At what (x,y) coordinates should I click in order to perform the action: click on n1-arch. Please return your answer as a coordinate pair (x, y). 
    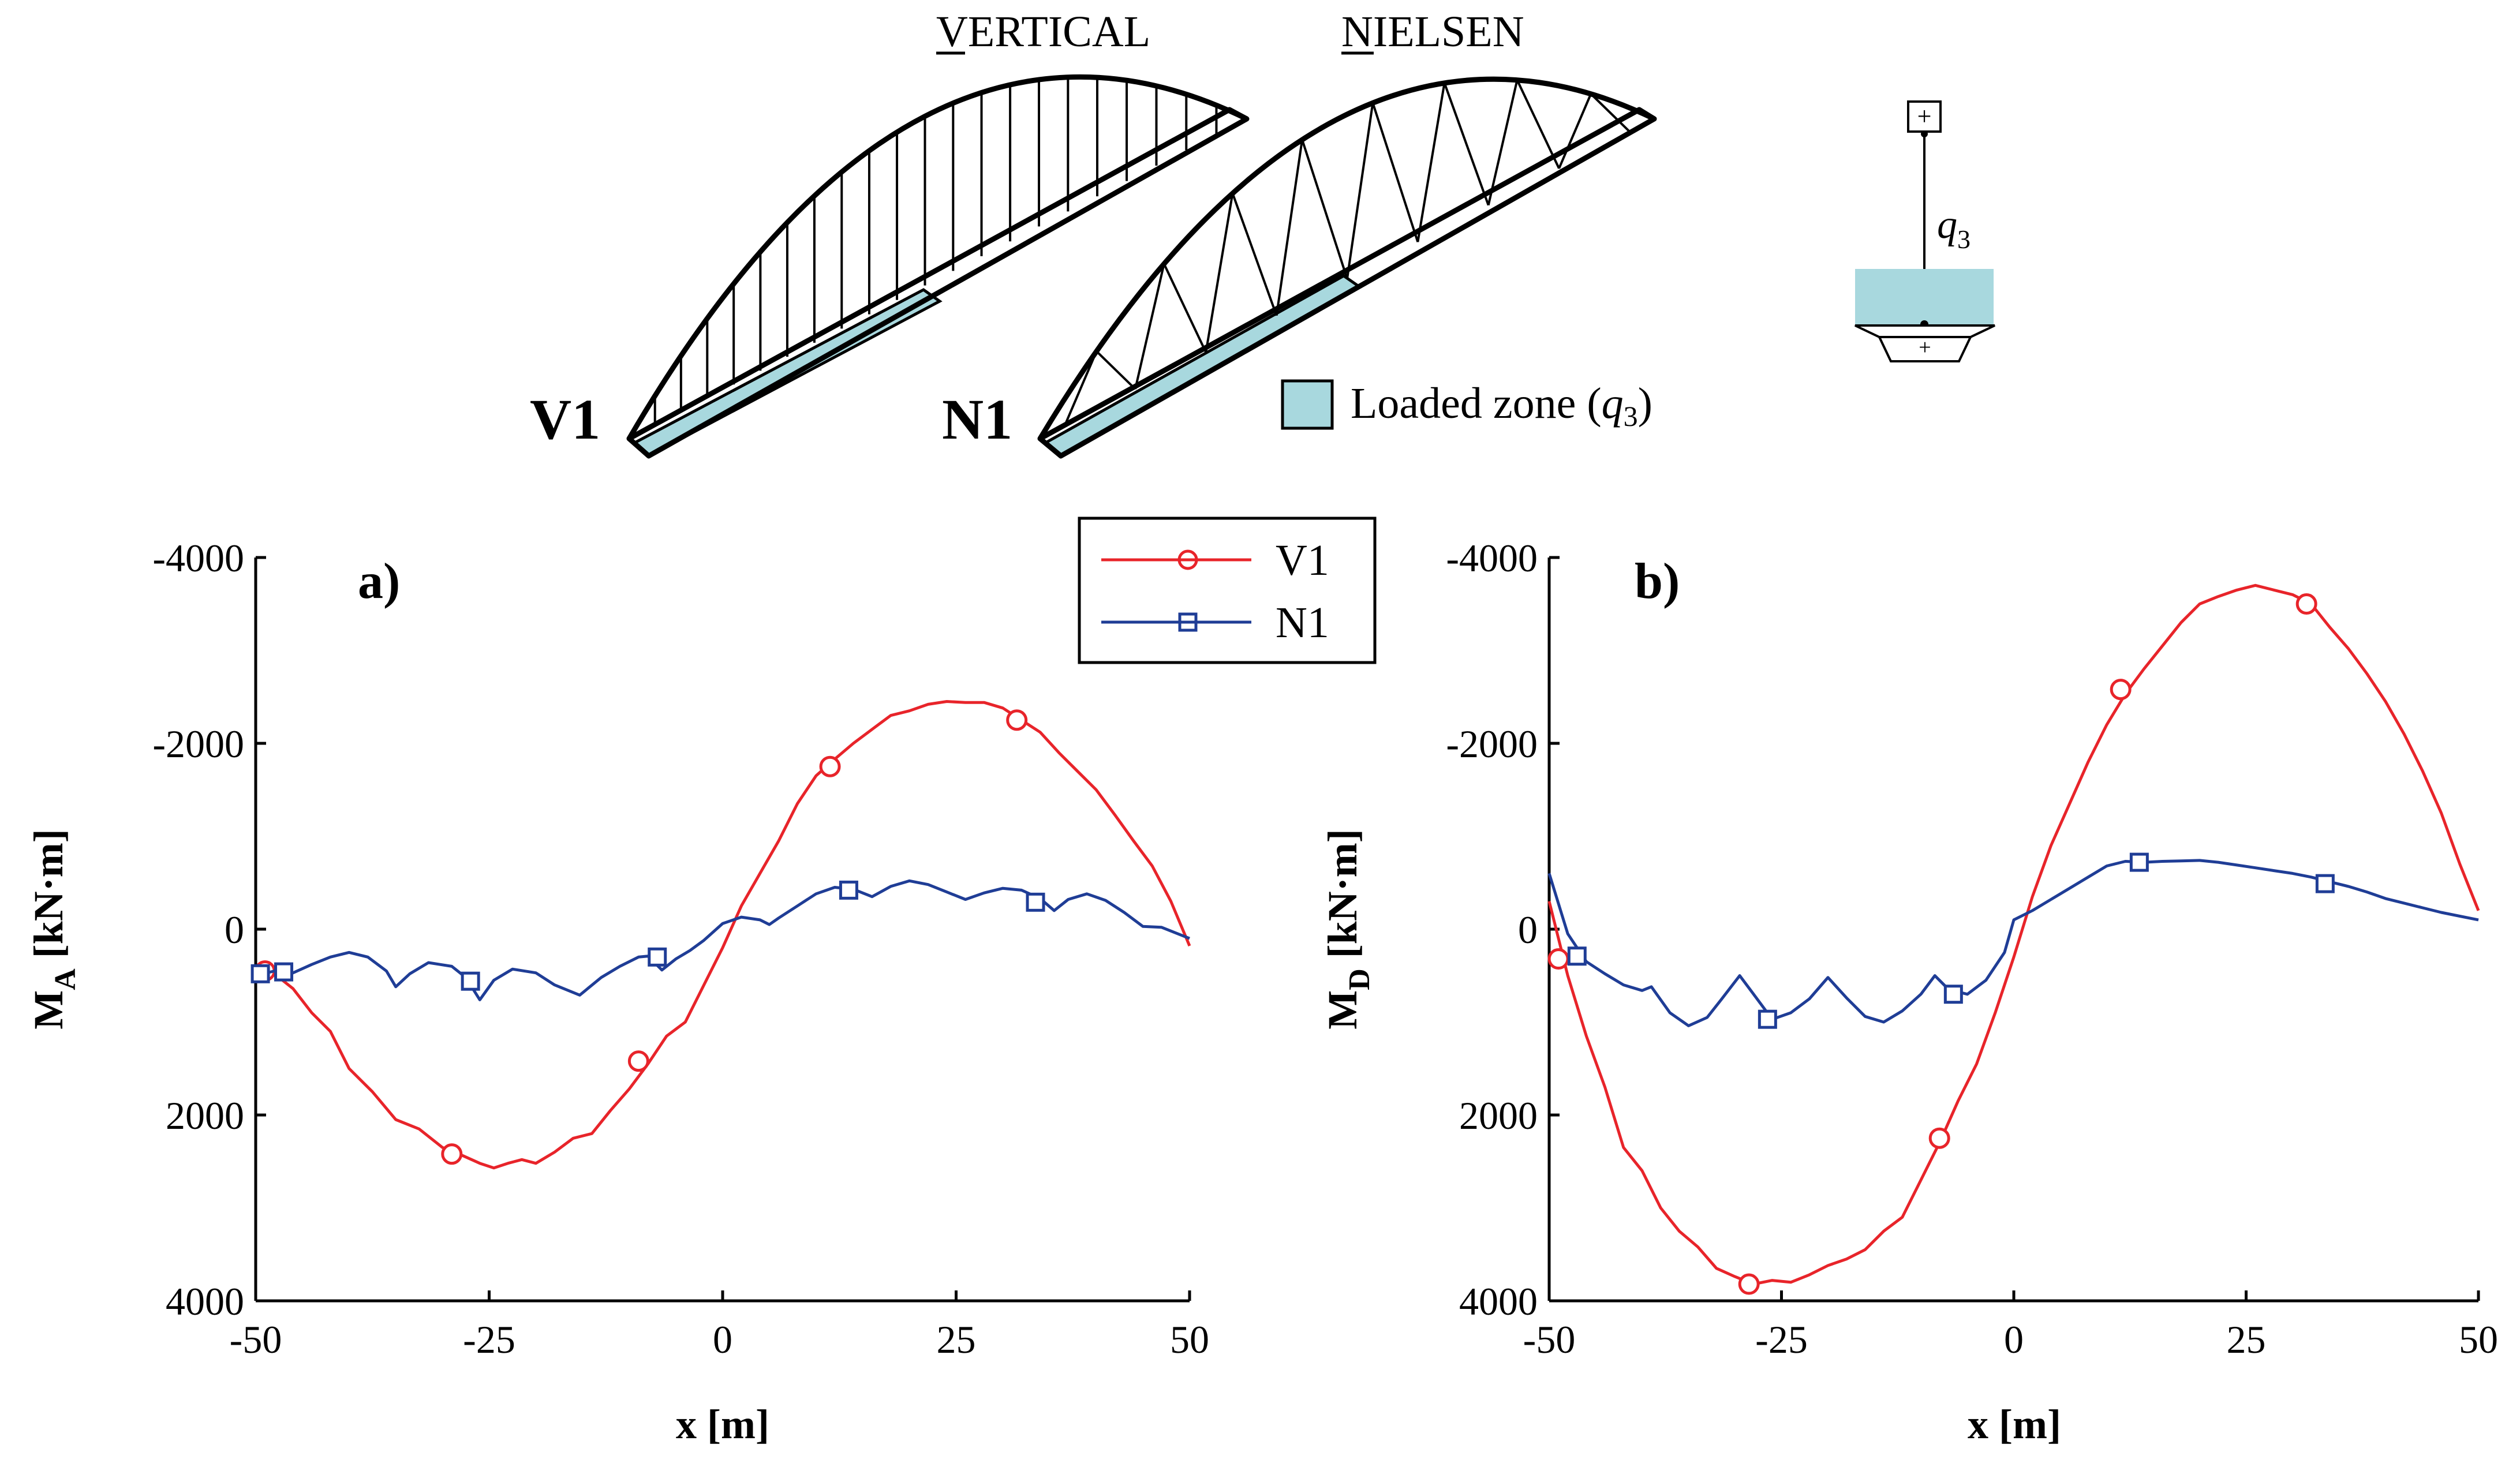
    Looking at the image, I should click on (1346, 258).